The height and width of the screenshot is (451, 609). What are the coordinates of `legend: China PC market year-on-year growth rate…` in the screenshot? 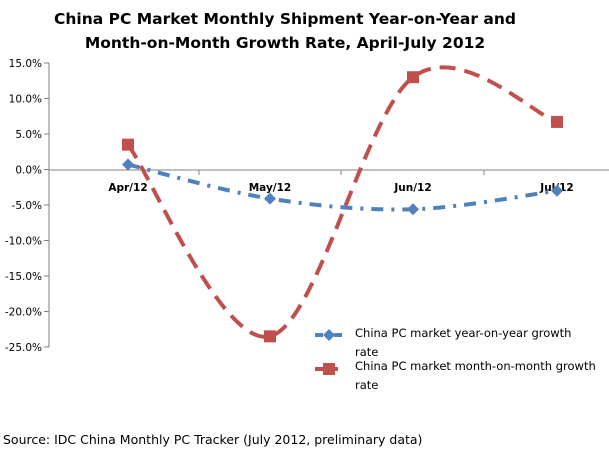 It's located at (455, 359).